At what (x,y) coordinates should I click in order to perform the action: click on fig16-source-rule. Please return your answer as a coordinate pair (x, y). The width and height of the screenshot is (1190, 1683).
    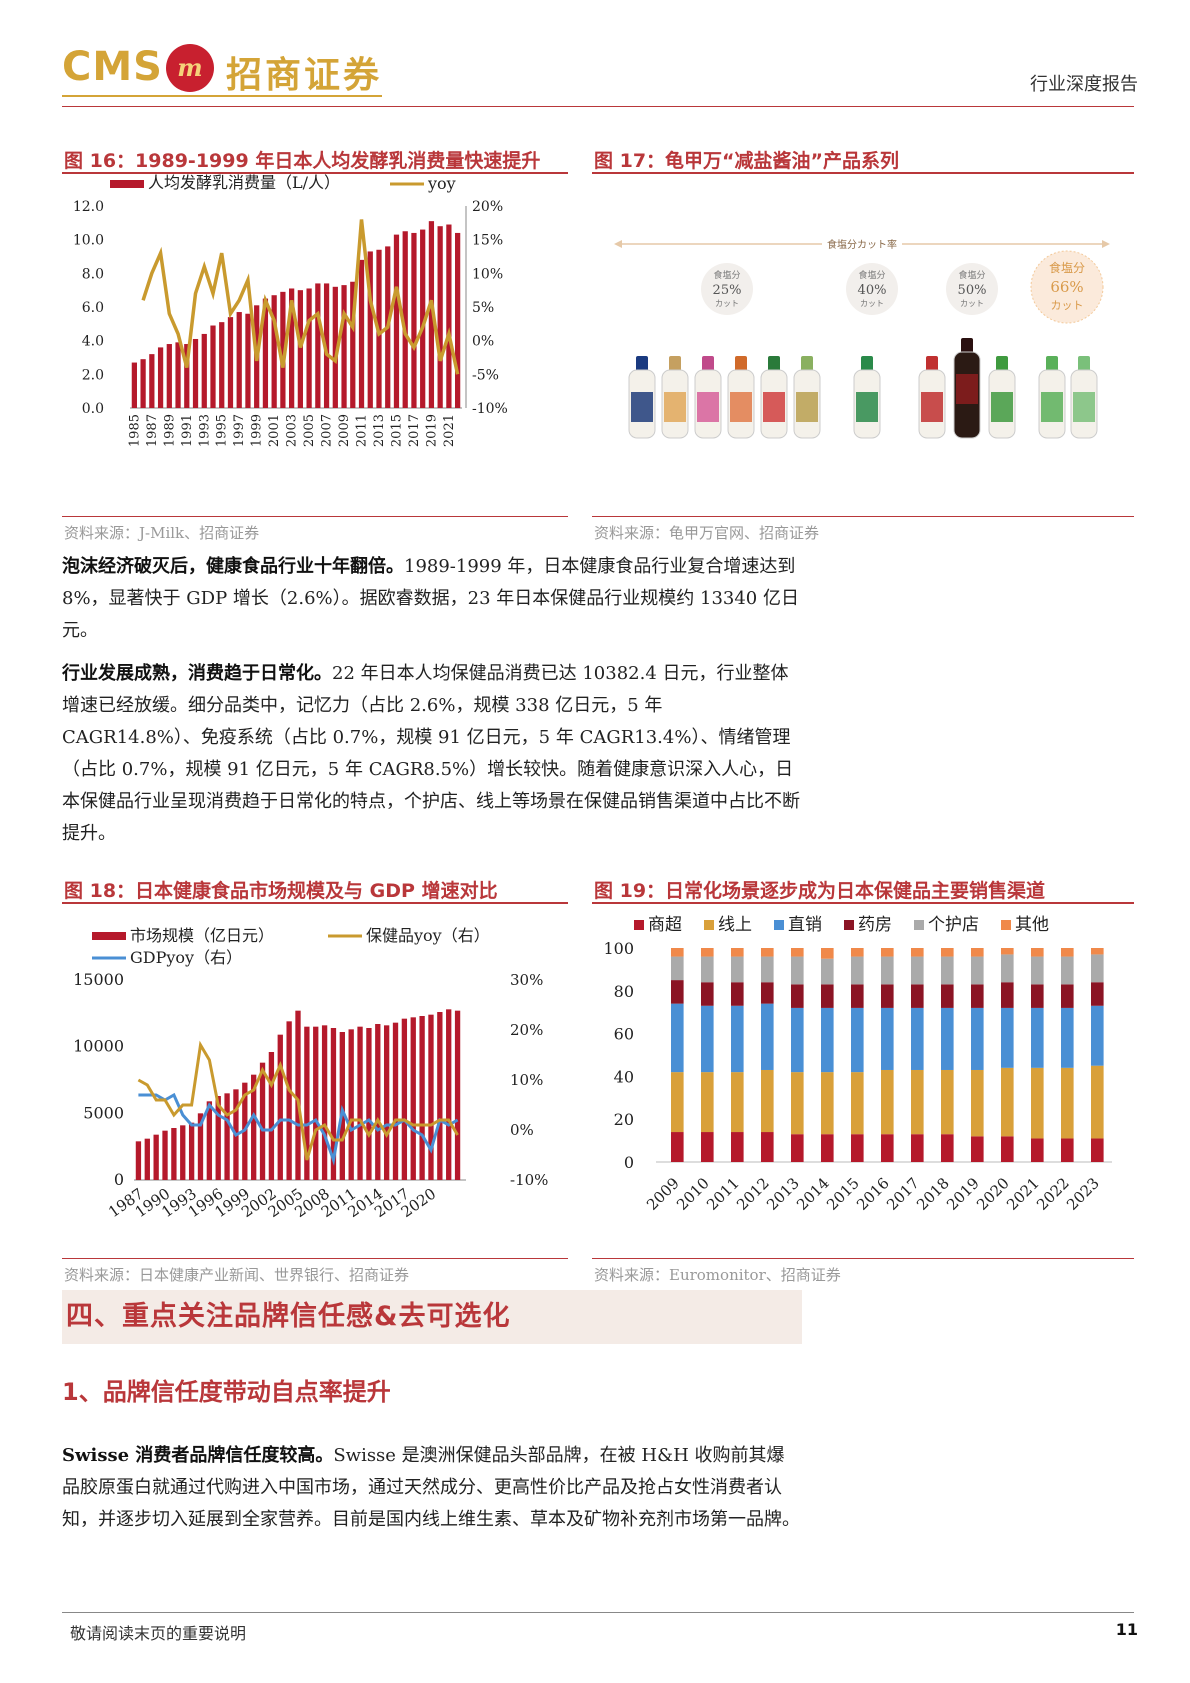
    Looking at the image, I should click on (315, 516).